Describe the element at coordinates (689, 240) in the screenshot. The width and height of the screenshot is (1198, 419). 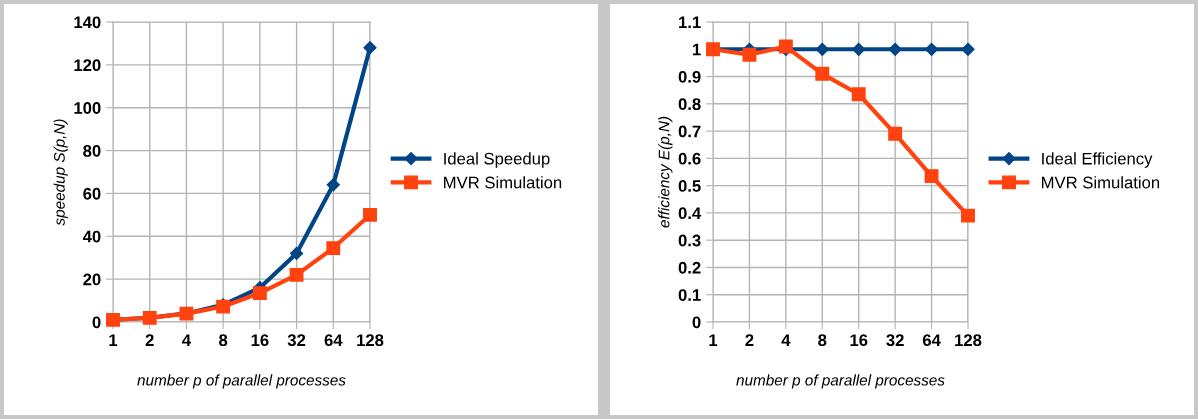
I see `y-tick-label: 0.3` at that location.